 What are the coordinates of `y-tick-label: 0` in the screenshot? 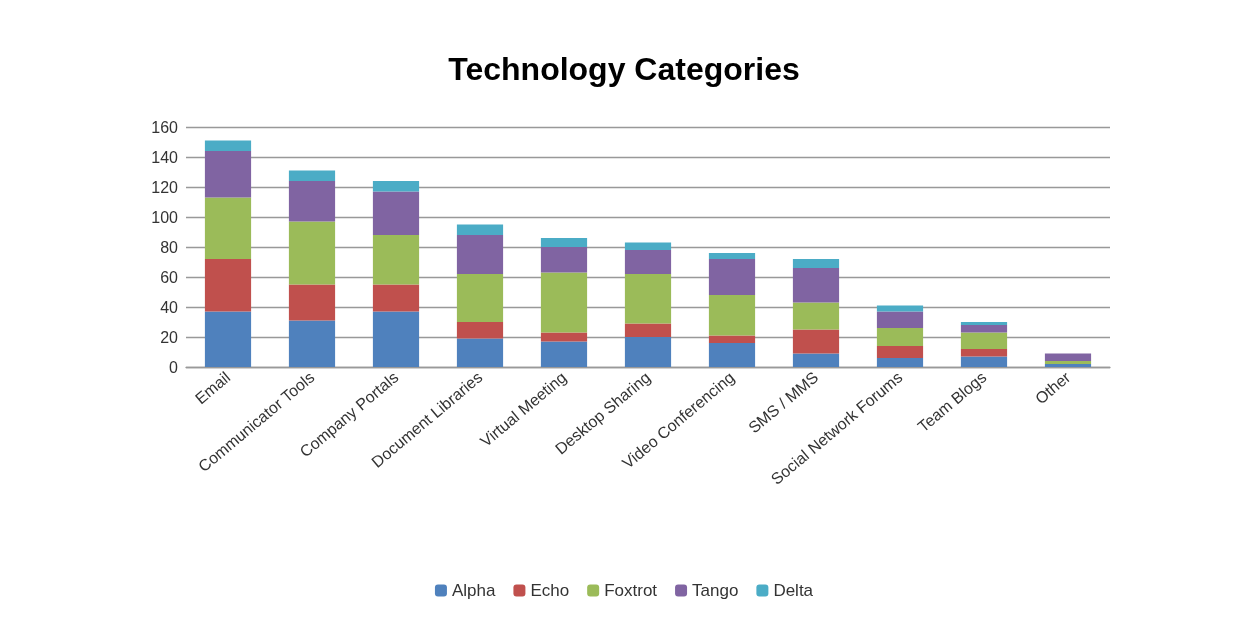 It's located at (174, 367).